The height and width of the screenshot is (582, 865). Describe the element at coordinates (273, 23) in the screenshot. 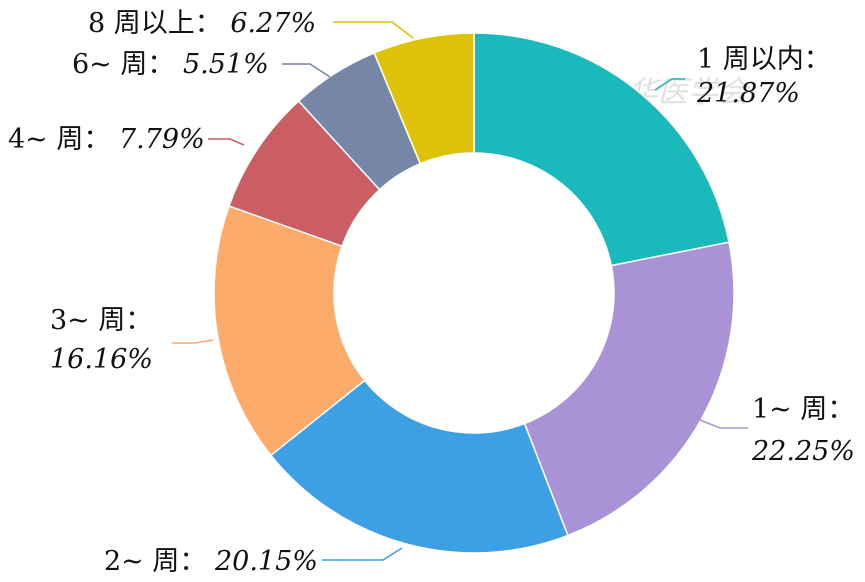

I see `label-8-value: 6.27%` at that location.